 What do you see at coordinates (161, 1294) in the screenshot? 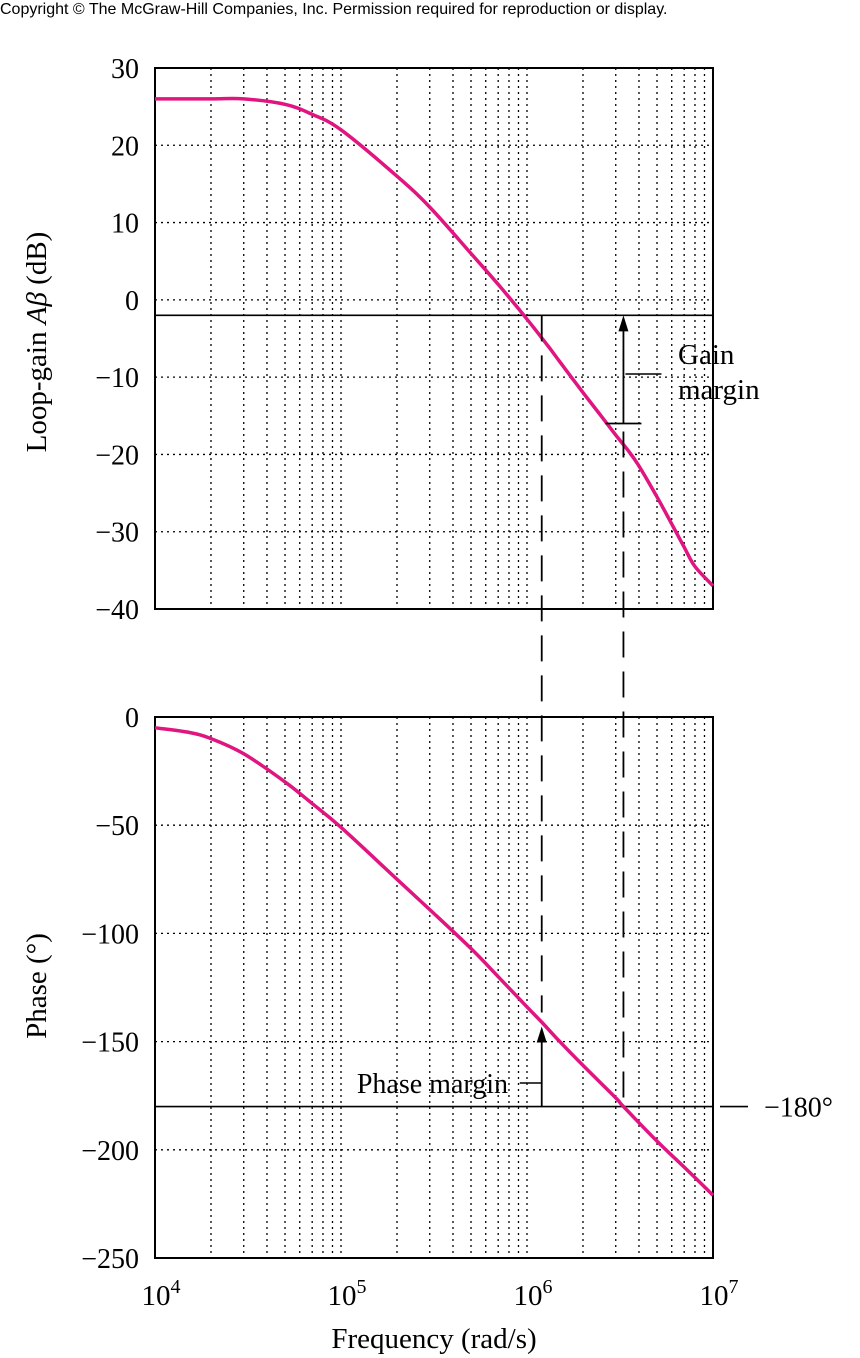
I see `xtick-label: 10⁴` at bounding box center [161, 1294].